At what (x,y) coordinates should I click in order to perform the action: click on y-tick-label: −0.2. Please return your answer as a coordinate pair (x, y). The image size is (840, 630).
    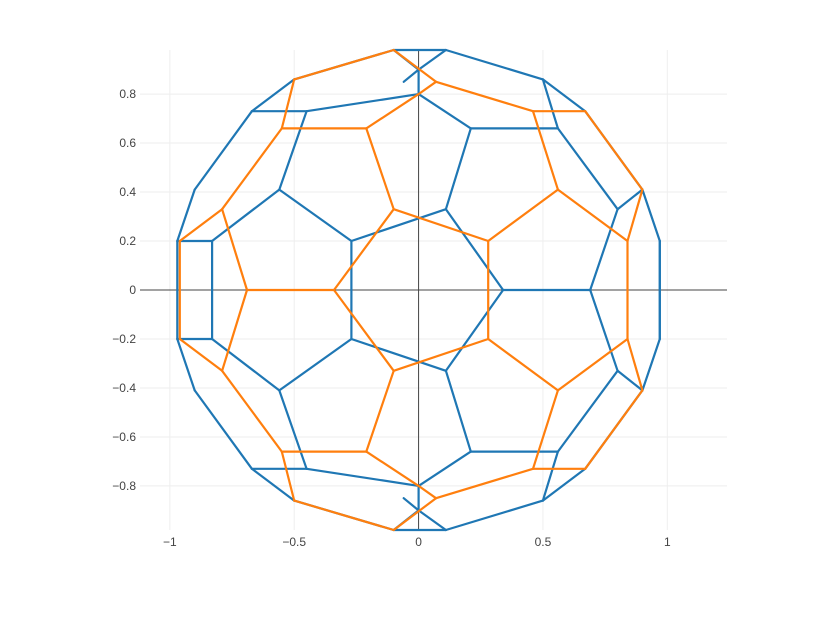
    Looking at the image, I should click on (124, 339).